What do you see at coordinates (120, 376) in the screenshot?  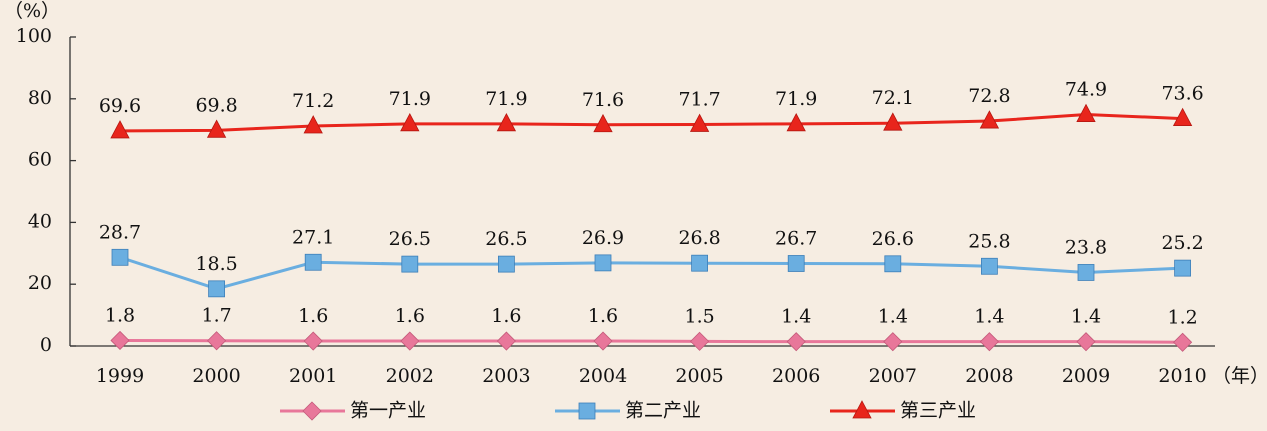 I see `x-tick-label: 1999` at bounding box center [120, 376].